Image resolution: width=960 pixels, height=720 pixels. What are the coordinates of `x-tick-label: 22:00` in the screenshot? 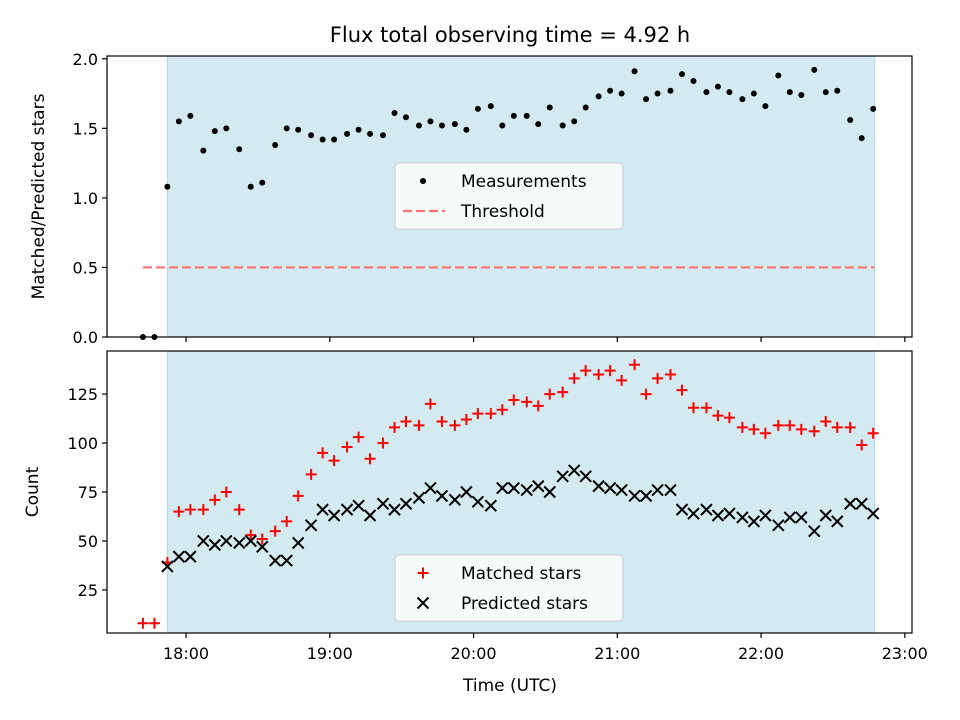 It's located at (761, 653).